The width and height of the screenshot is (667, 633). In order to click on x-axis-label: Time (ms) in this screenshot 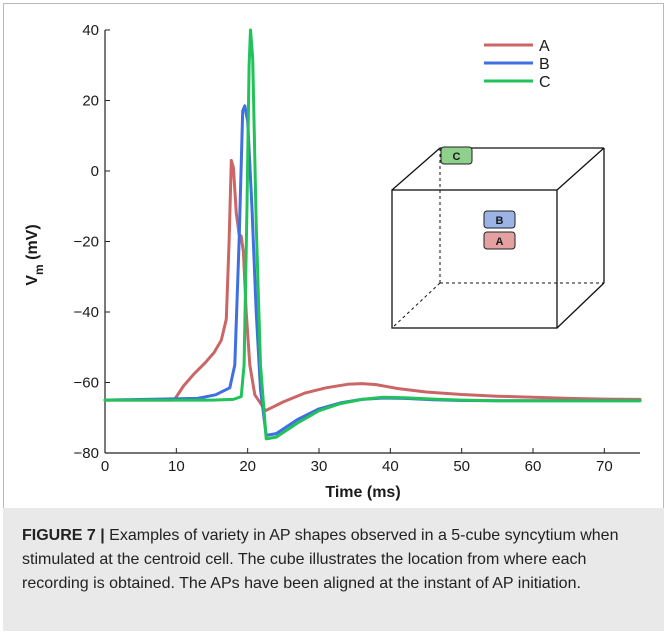, I will do `click(362, 492)`.